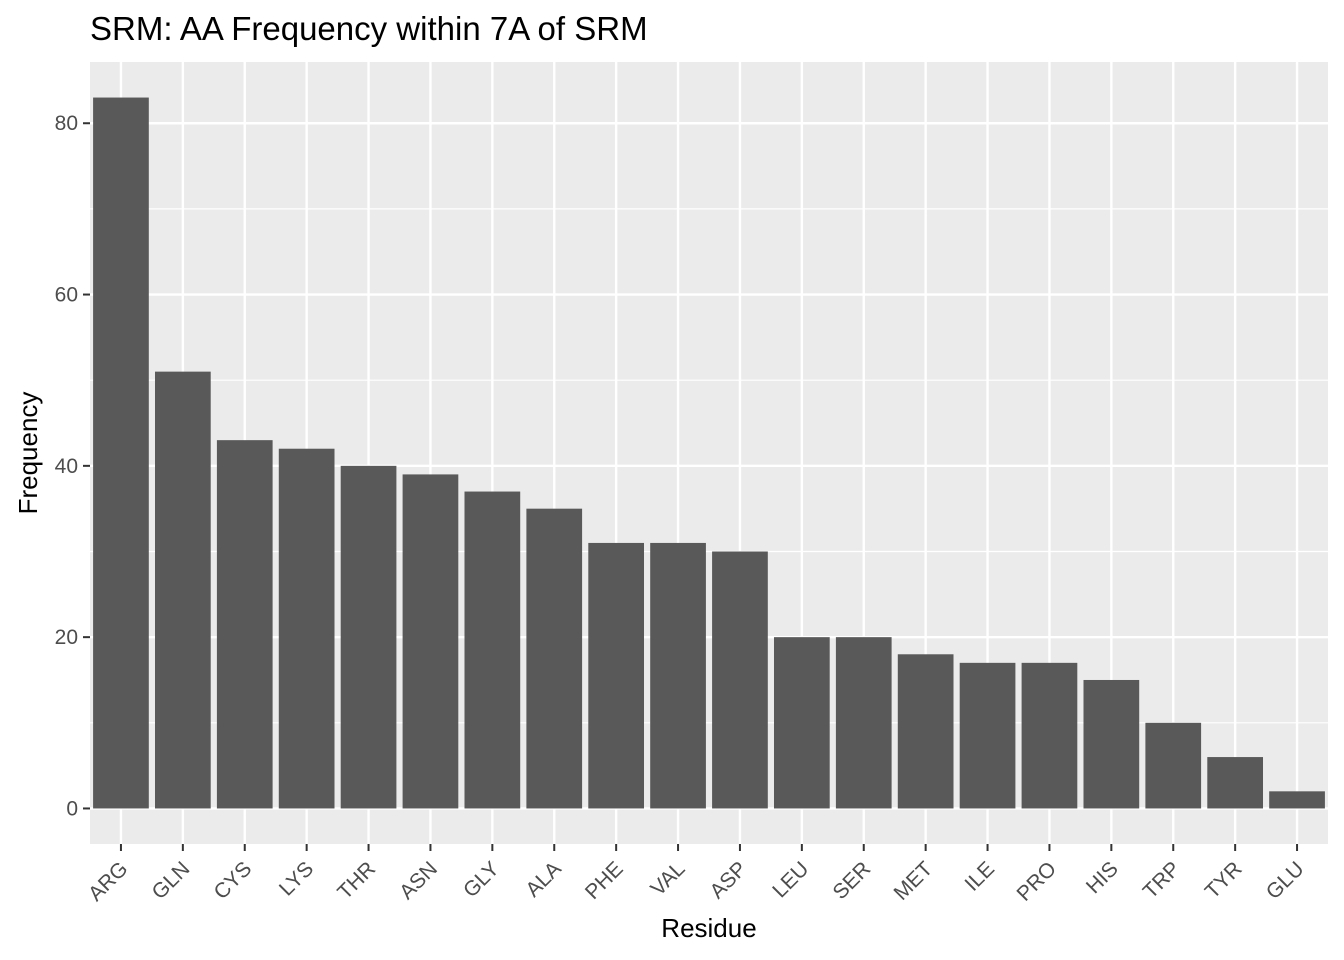  I want to click on bar-phe, so click(616, 675).